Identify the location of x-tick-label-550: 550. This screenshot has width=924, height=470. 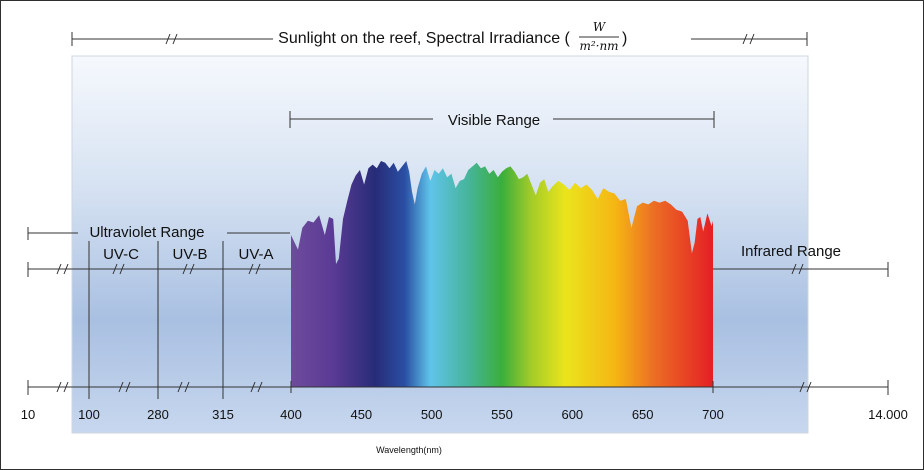
(502, 414).